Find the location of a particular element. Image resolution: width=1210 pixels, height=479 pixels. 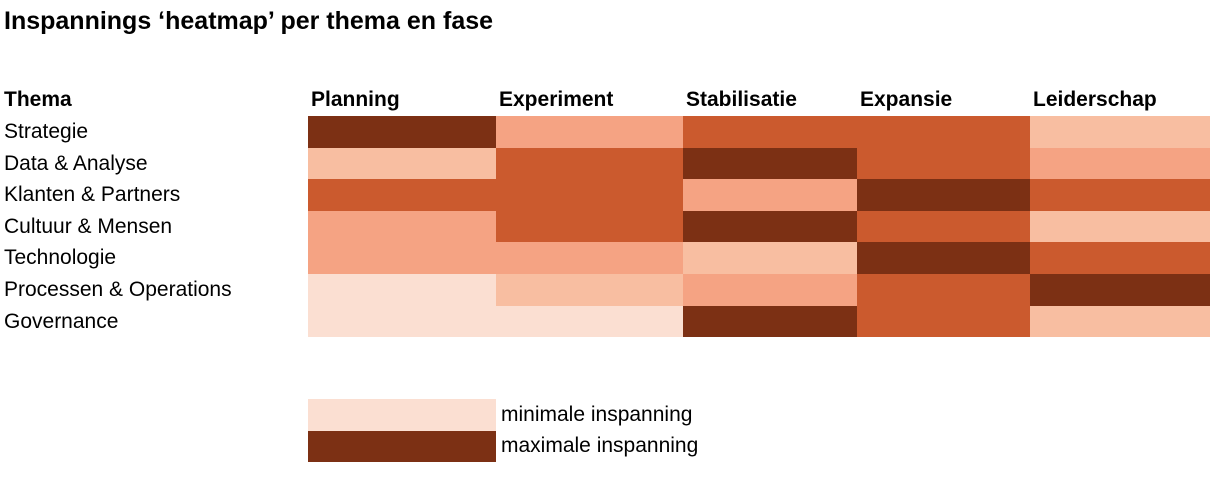

legend-label-maximal: maximale inspanning is located at coordinates (600, 446).